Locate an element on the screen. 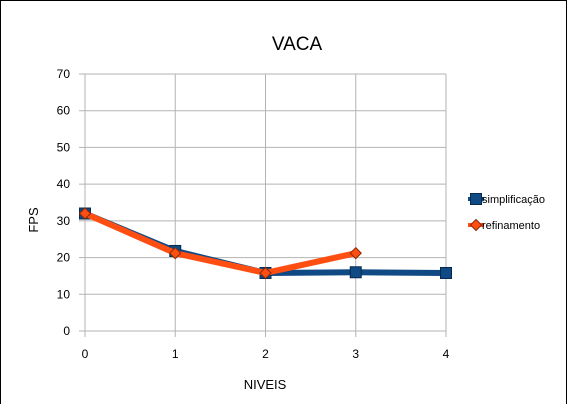 This screenshot has height=404, width=568. y-tick-label: 30 is located at coordinates (64, 221).